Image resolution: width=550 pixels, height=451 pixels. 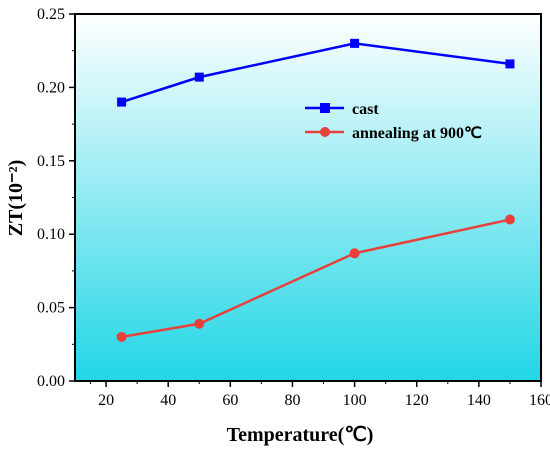 I want to click on y-tick-label-0.05: 0.05, so click(x=51, y=308).